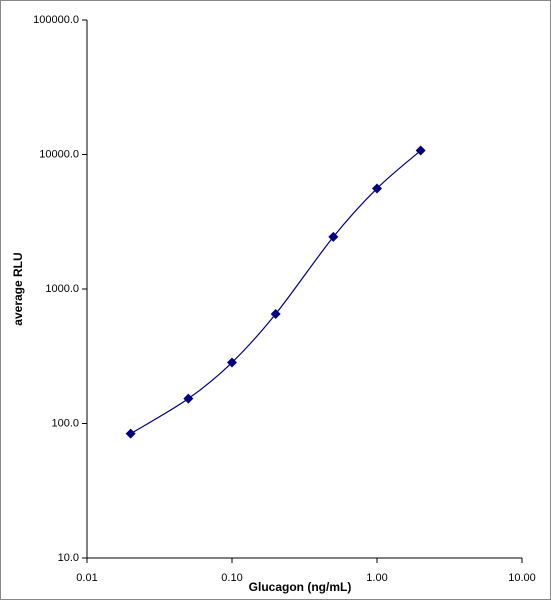 This screenshot has width=551, height=600. What do you see at coordinates (86, 578) in the screenshot?
I see `x-tick-label: 0.01` at bounding box center [86, 578].